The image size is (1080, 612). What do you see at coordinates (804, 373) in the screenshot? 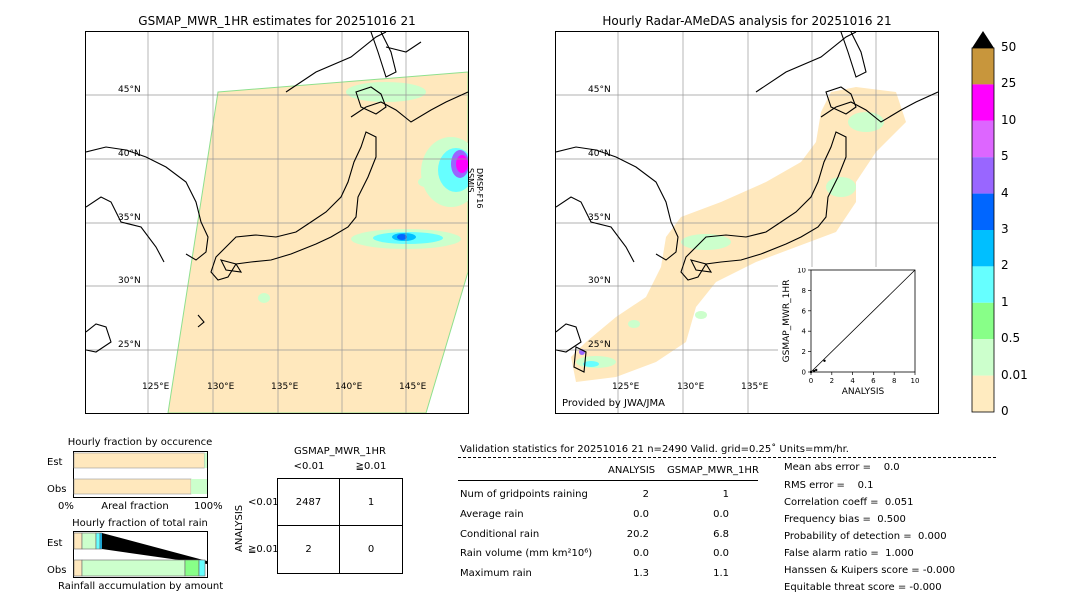
I see `scatter-ytick: 0` at bounding box center [804, 373].